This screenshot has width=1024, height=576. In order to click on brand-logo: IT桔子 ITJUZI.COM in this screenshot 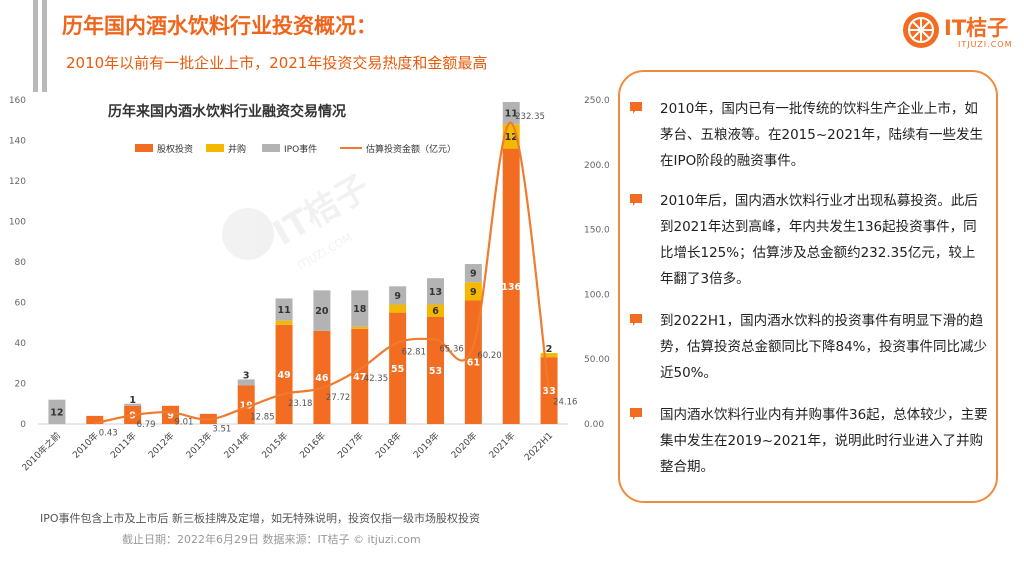, I will do `click(959, 31)`.